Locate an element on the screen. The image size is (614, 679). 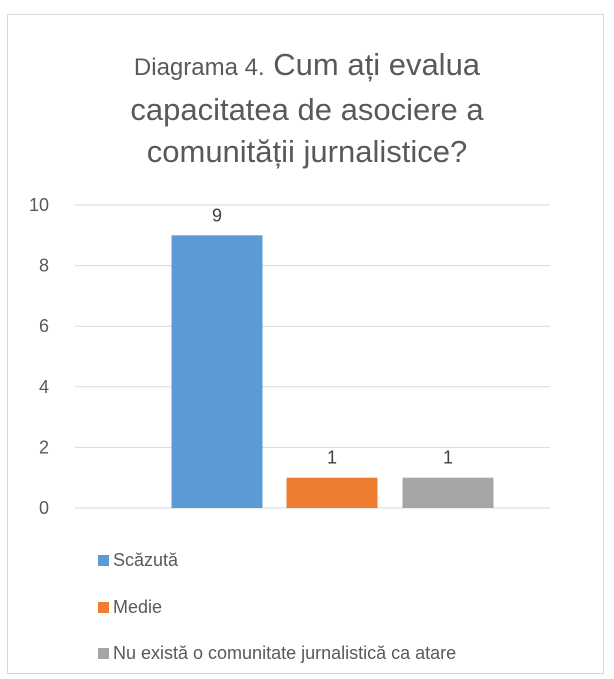
chart-title-prefix: Diagrama 4. is located at coordinates (199, 67).